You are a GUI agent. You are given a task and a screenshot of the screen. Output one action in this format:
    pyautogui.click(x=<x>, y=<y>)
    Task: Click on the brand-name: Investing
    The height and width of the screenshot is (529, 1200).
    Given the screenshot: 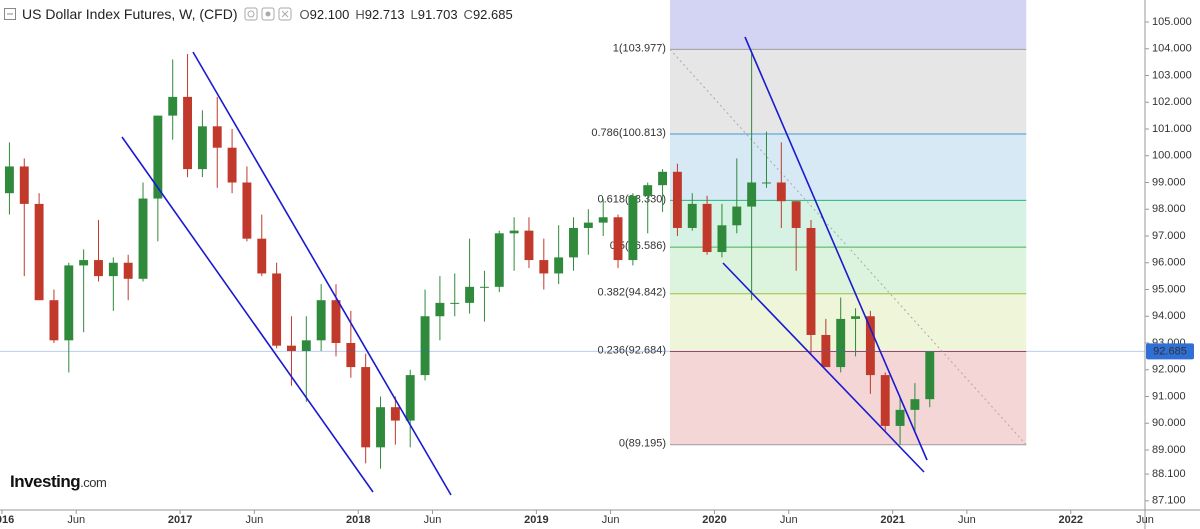 What is the action you would take?
    pyautogui.click(x=45, y=481)
    